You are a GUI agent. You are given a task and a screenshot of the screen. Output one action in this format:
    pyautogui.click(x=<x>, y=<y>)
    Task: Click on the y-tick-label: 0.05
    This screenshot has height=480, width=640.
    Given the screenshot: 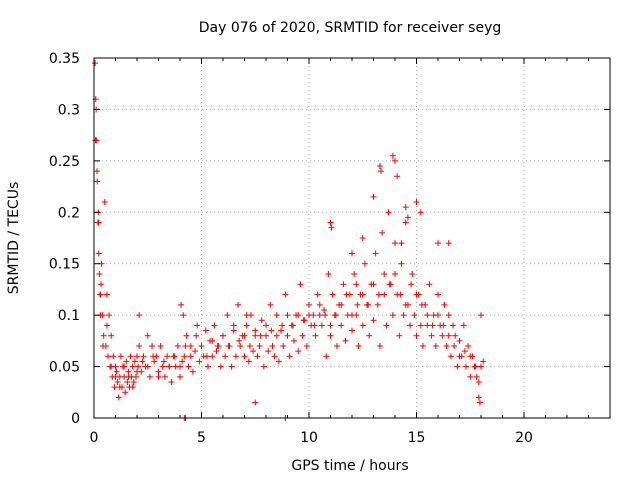 What is the action you would take?
    pyautogui.click(x=64, y=368)
    